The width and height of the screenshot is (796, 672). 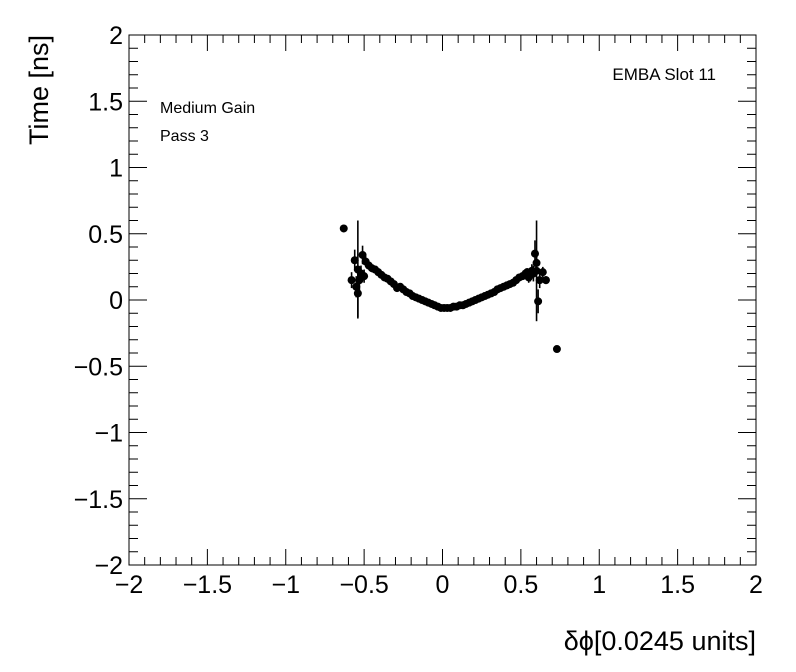 I want to click on y-tick-label: 0.5, so click(x=105, y=235).